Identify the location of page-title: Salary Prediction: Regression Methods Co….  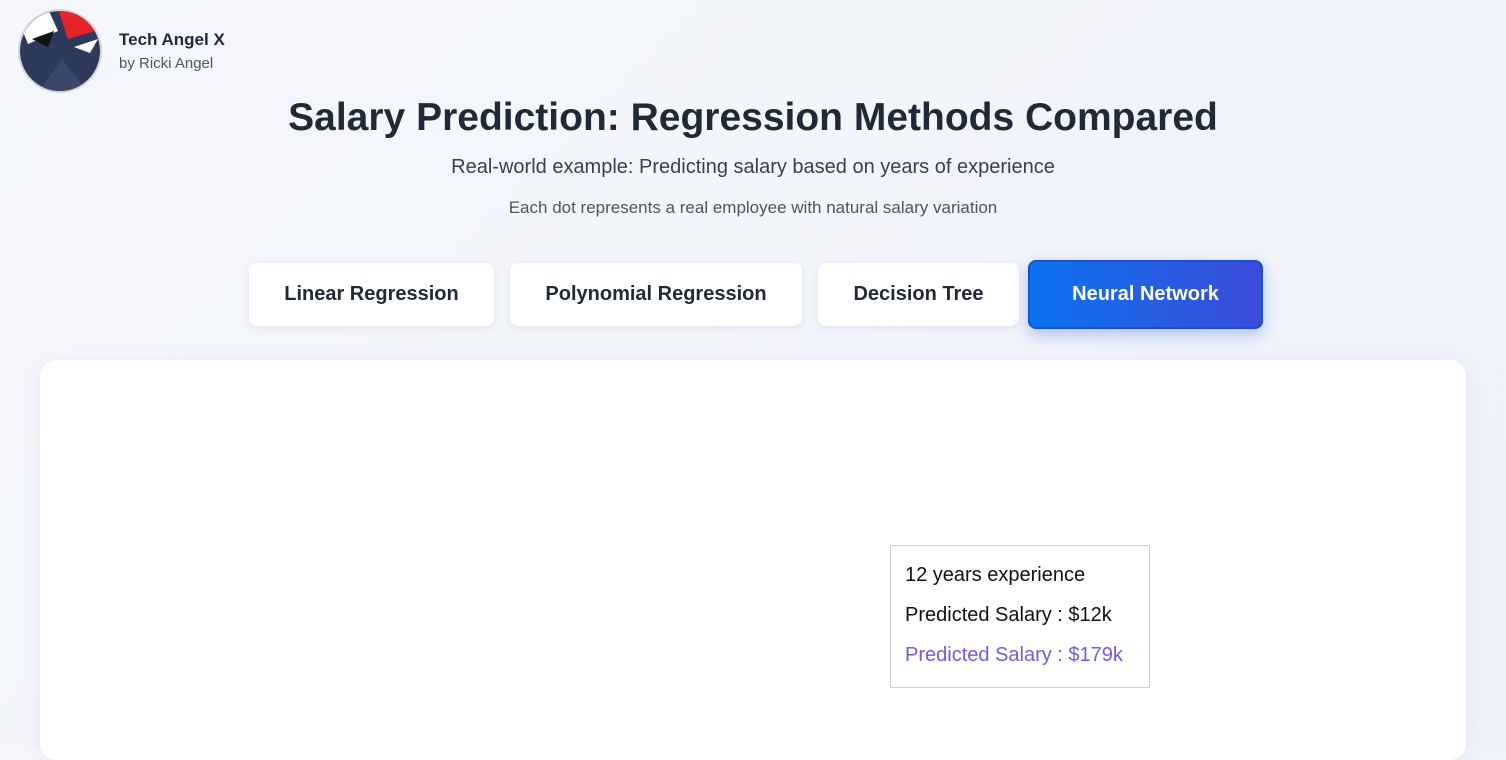
(753, 117).